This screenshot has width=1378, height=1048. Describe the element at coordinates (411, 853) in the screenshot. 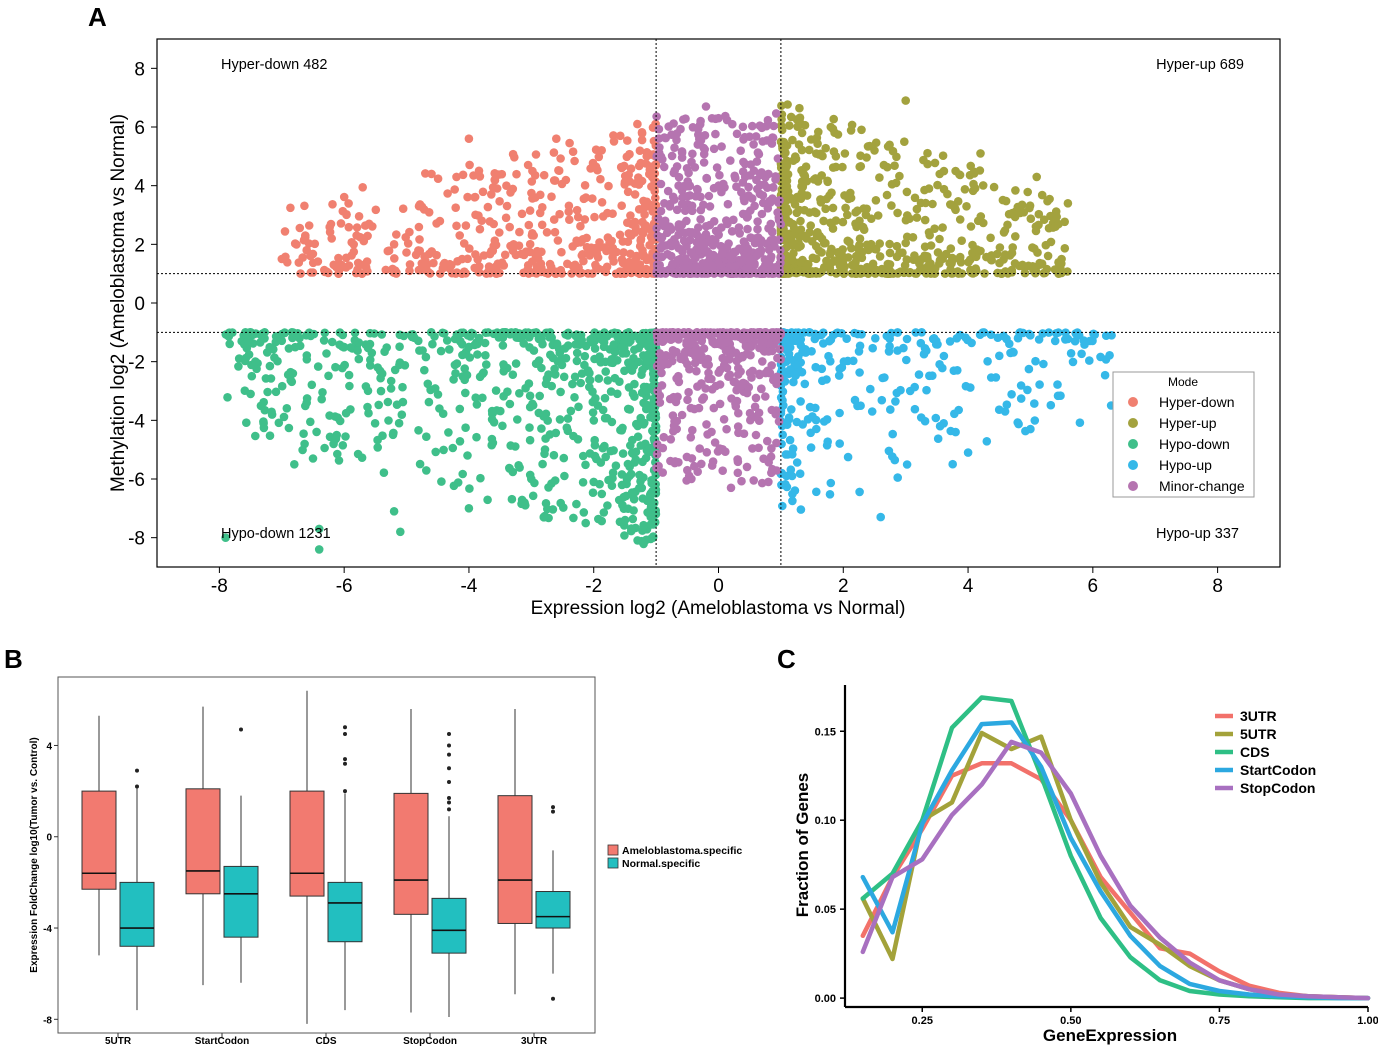

I see `box-body` at that location.